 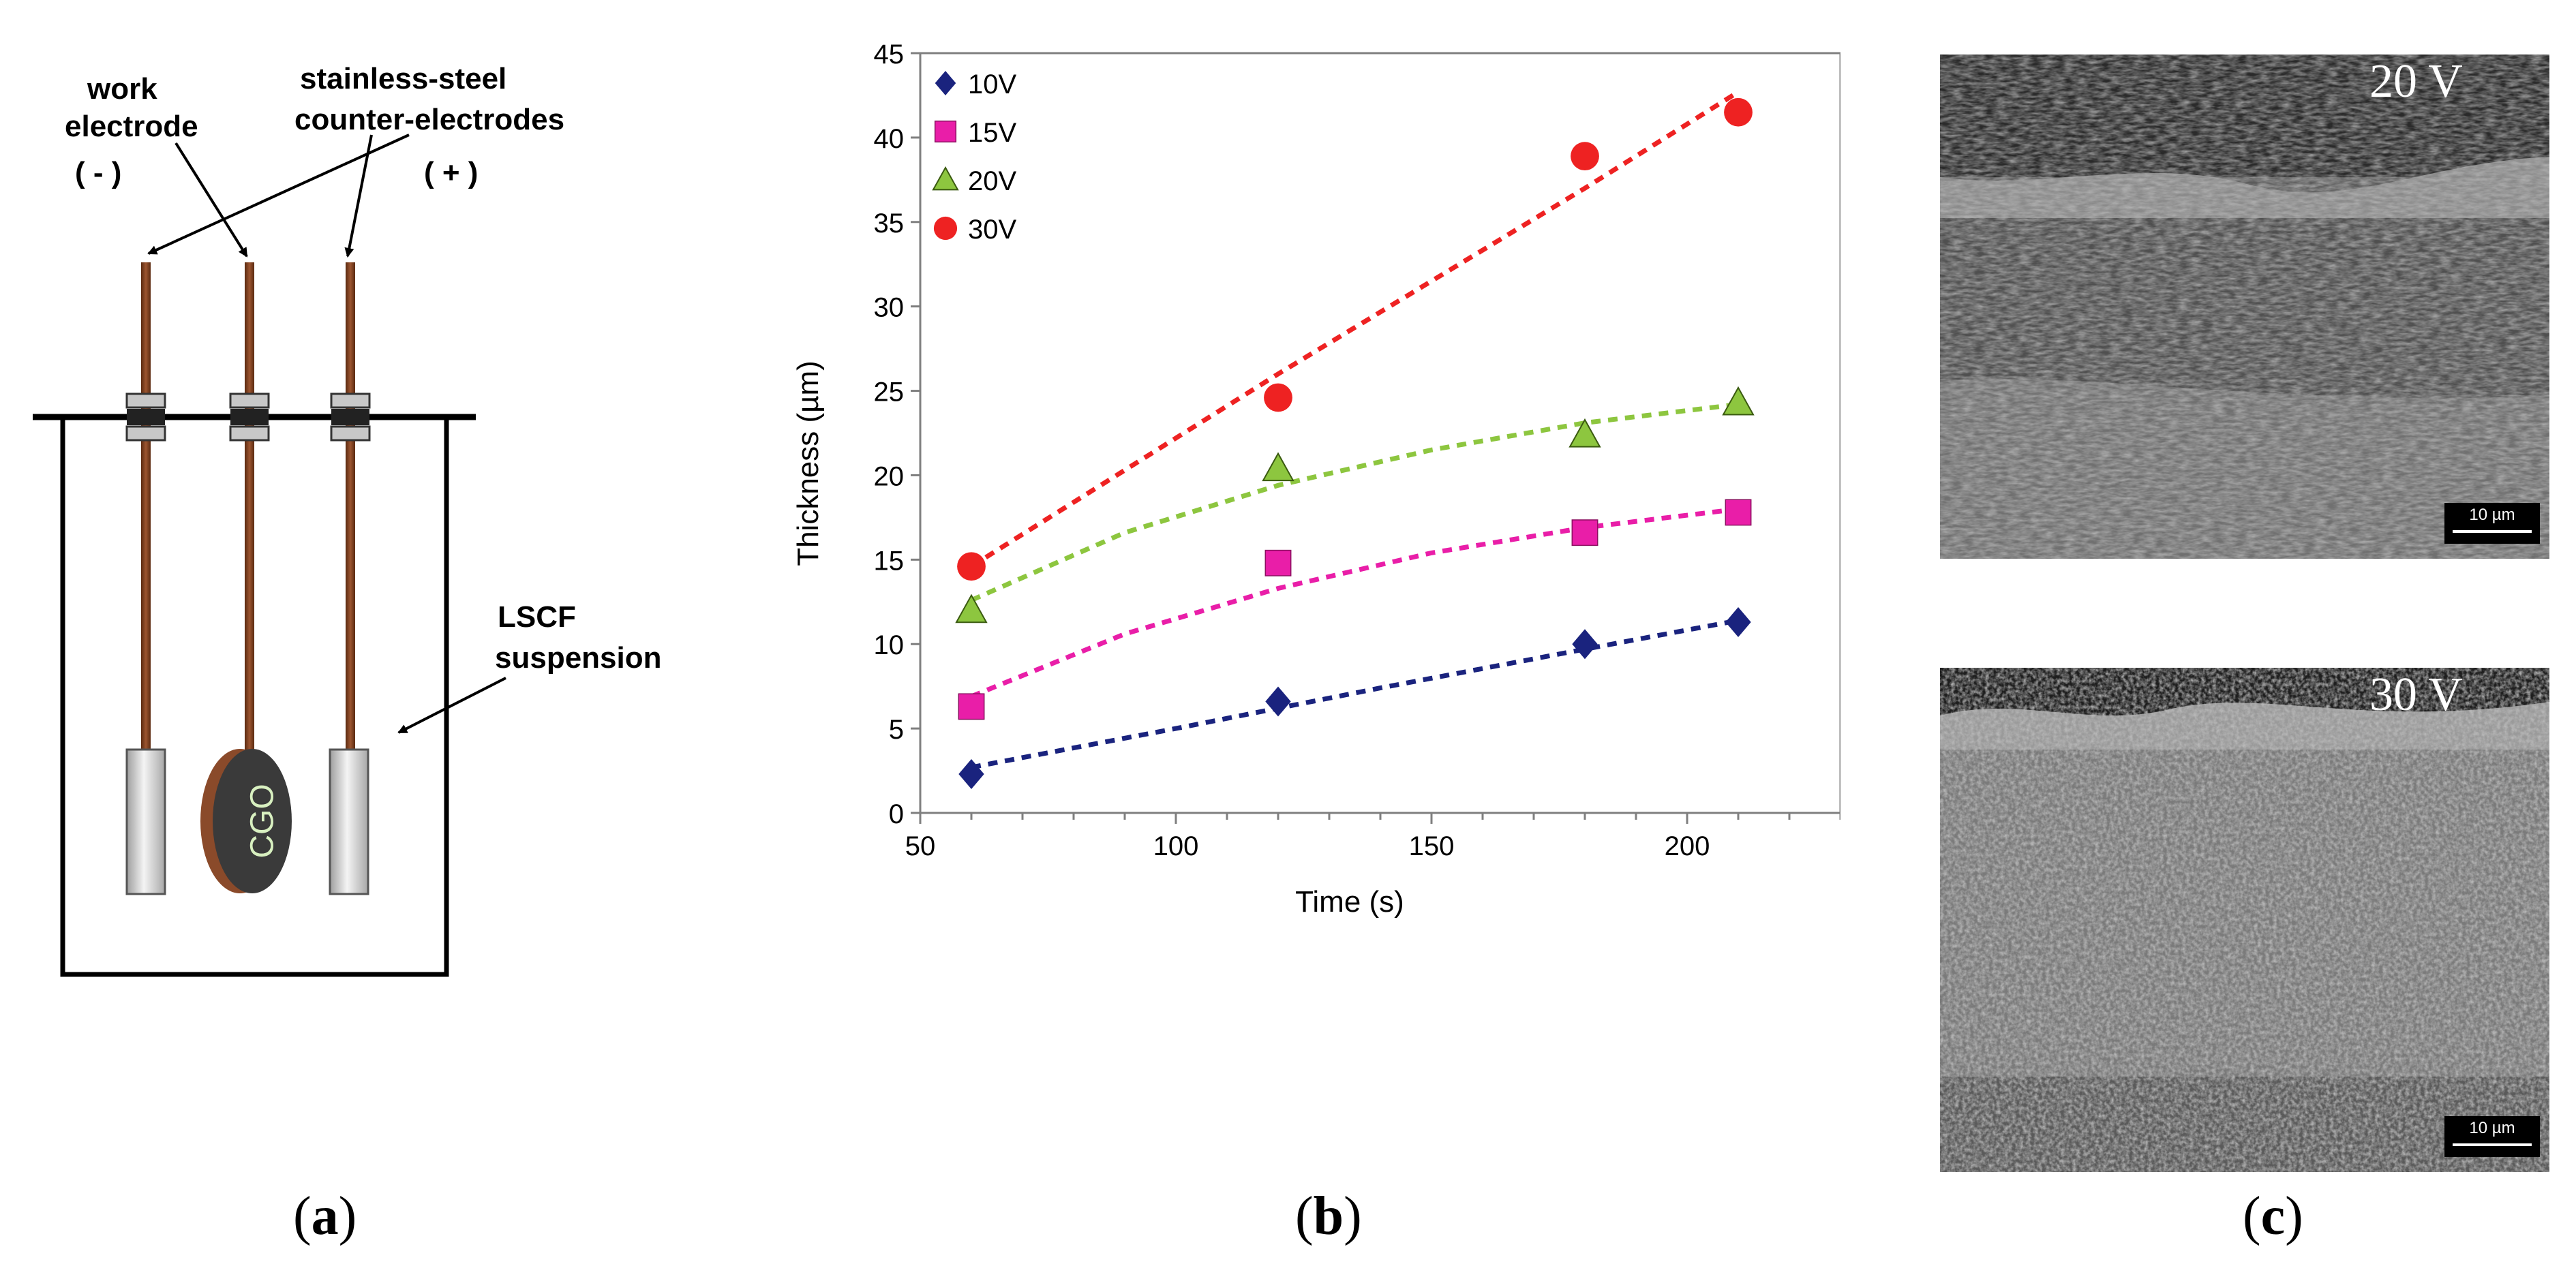 I want to click on caption-a-letter: a, so click(x=325, y=1216).